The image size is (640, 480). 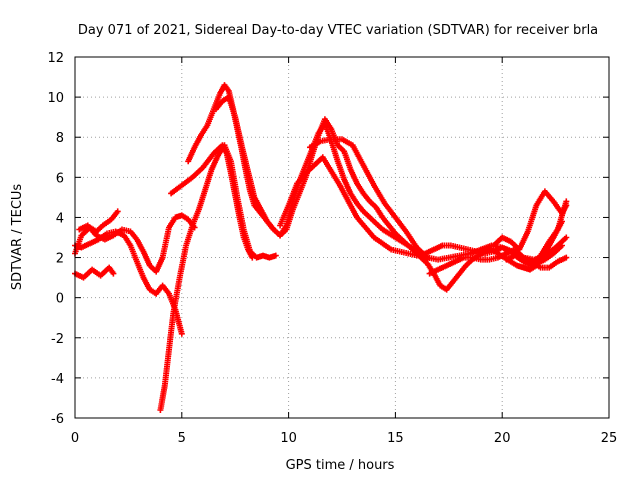 What do you see at coordinates (55, 58) in the screenshot?
I see `y-tick-label: 12` at bounding box center [55, 58].